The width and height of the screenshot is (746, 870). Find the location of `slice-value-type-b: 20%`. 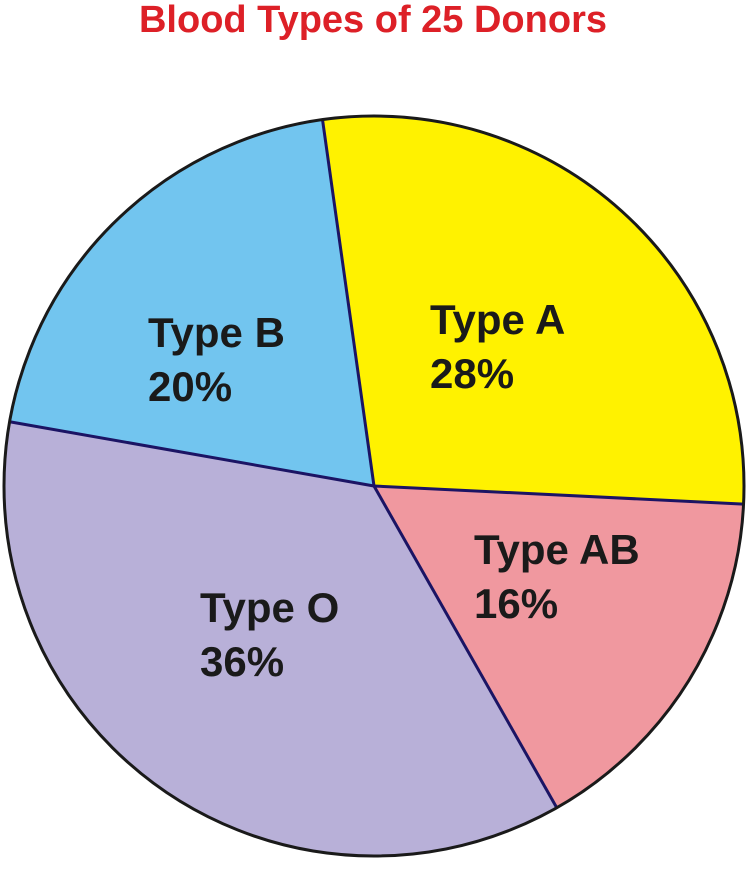

slice-value-type-b: 20% is located at coordinates (190, 386).